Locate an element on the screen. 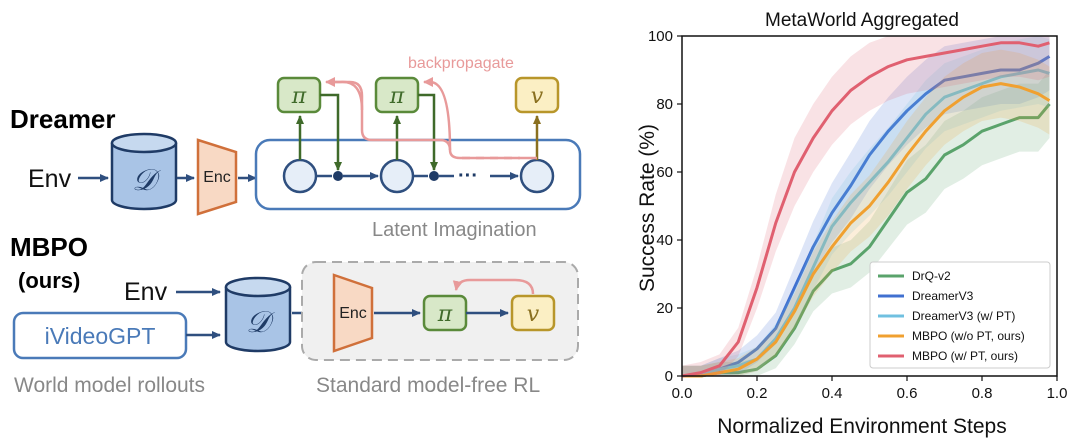  x-tick-label: 0.8 is located at coordinates (982, 393).